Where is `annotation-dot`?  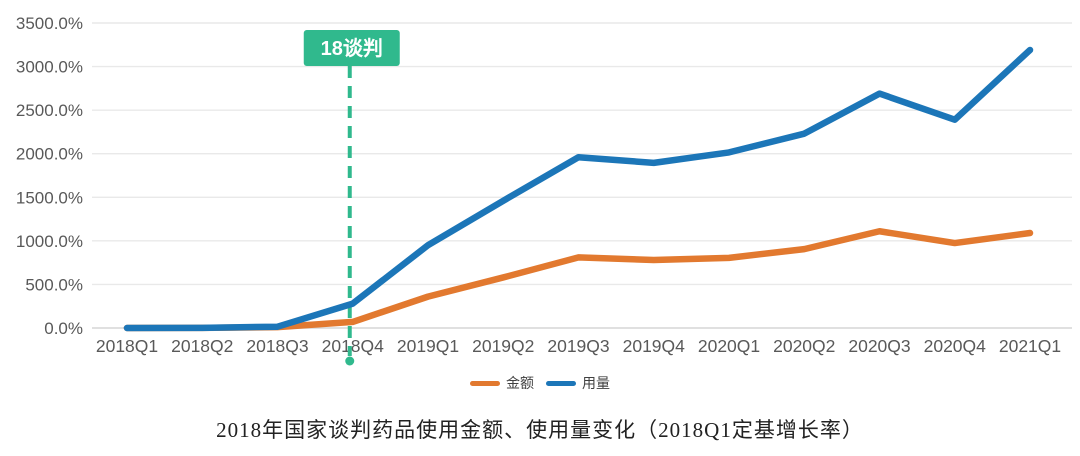 annotation-dot is located at coordinates (350, 361).